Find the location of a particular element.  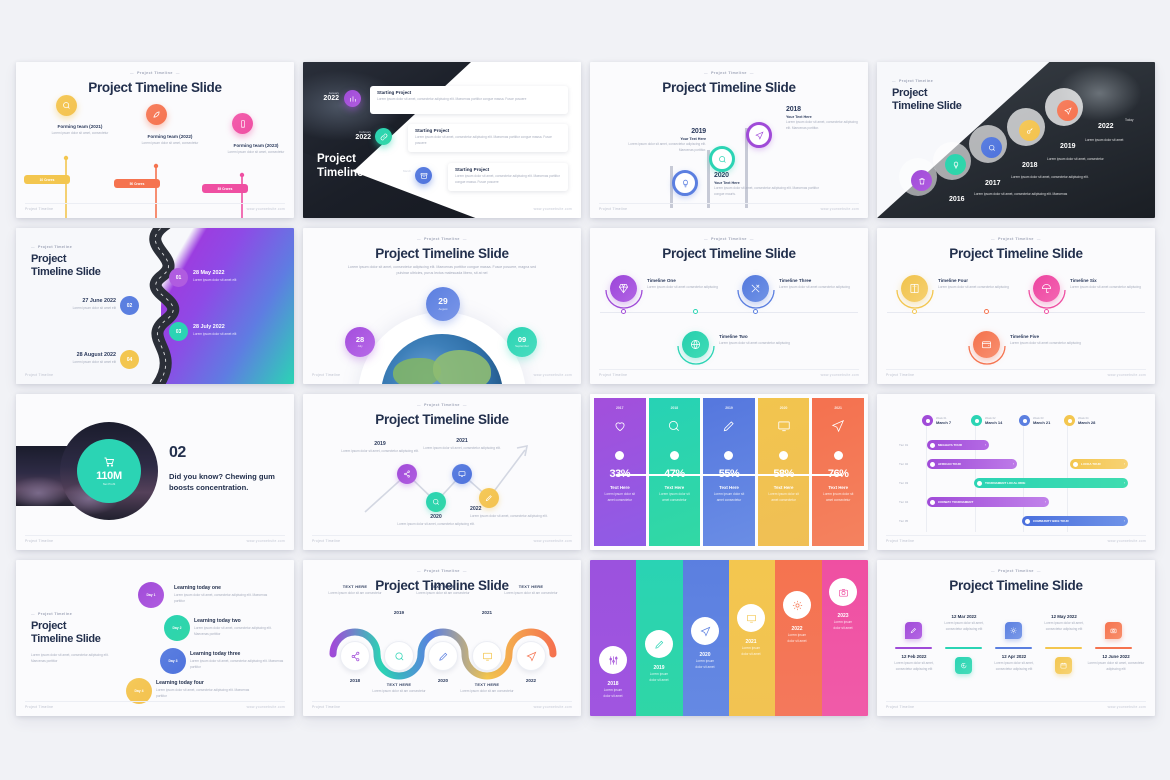

week-header-2: Week 02 March 14 is located at coordinates (986, 420).